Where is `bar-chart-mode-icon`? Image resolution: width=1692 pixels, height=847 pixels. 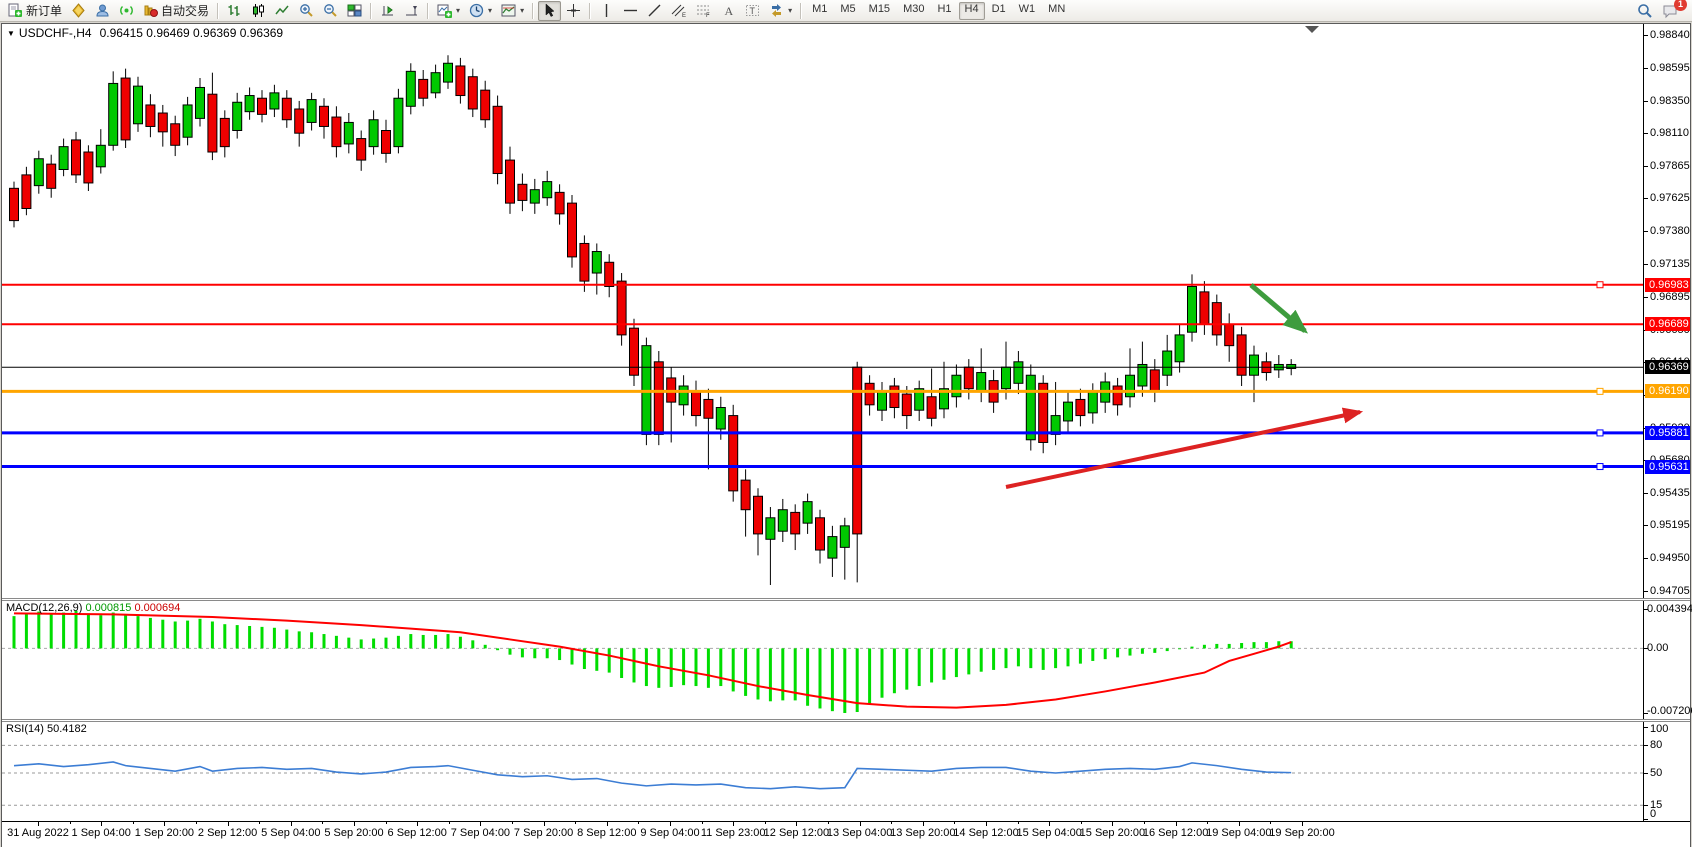 bar-chart-mode-icon is located at coordinates (234, 10).